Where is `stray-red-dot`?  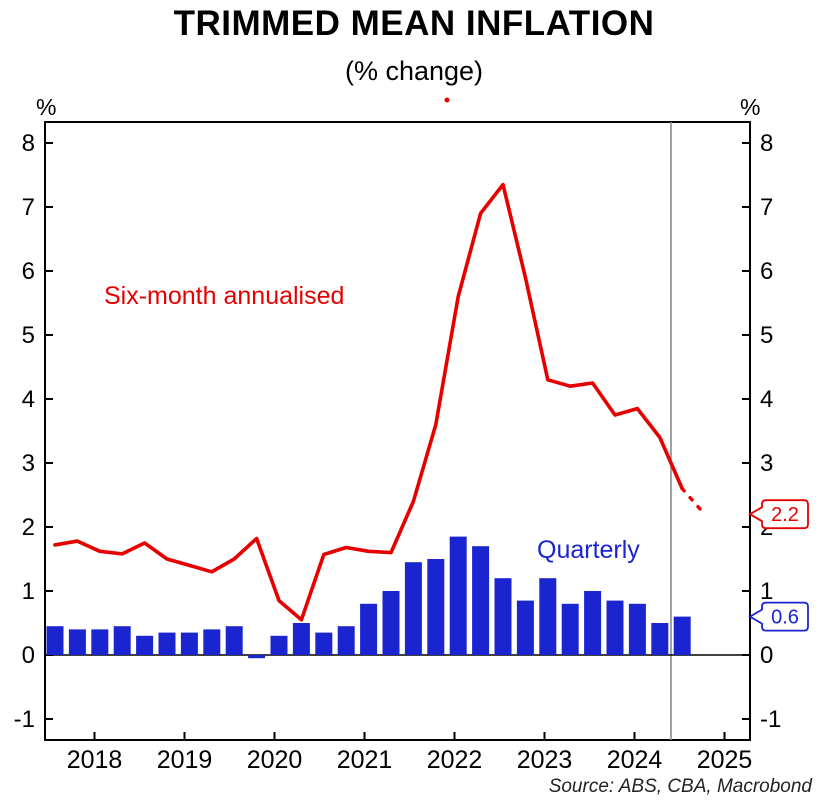 stray-red-dot is located at coordinates (447, 100).